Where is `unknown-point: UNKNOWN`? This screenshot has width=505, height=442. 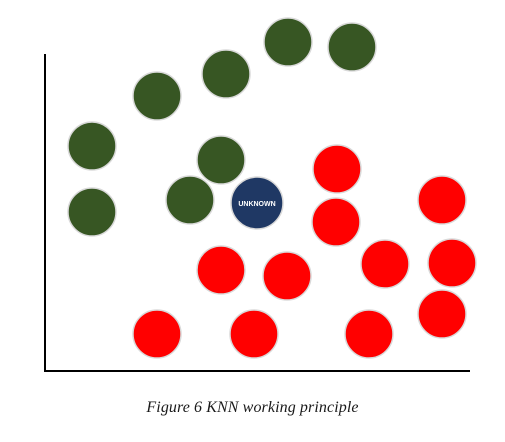 unknown-point: UNKNOWN is located at coordinates (257, 203).